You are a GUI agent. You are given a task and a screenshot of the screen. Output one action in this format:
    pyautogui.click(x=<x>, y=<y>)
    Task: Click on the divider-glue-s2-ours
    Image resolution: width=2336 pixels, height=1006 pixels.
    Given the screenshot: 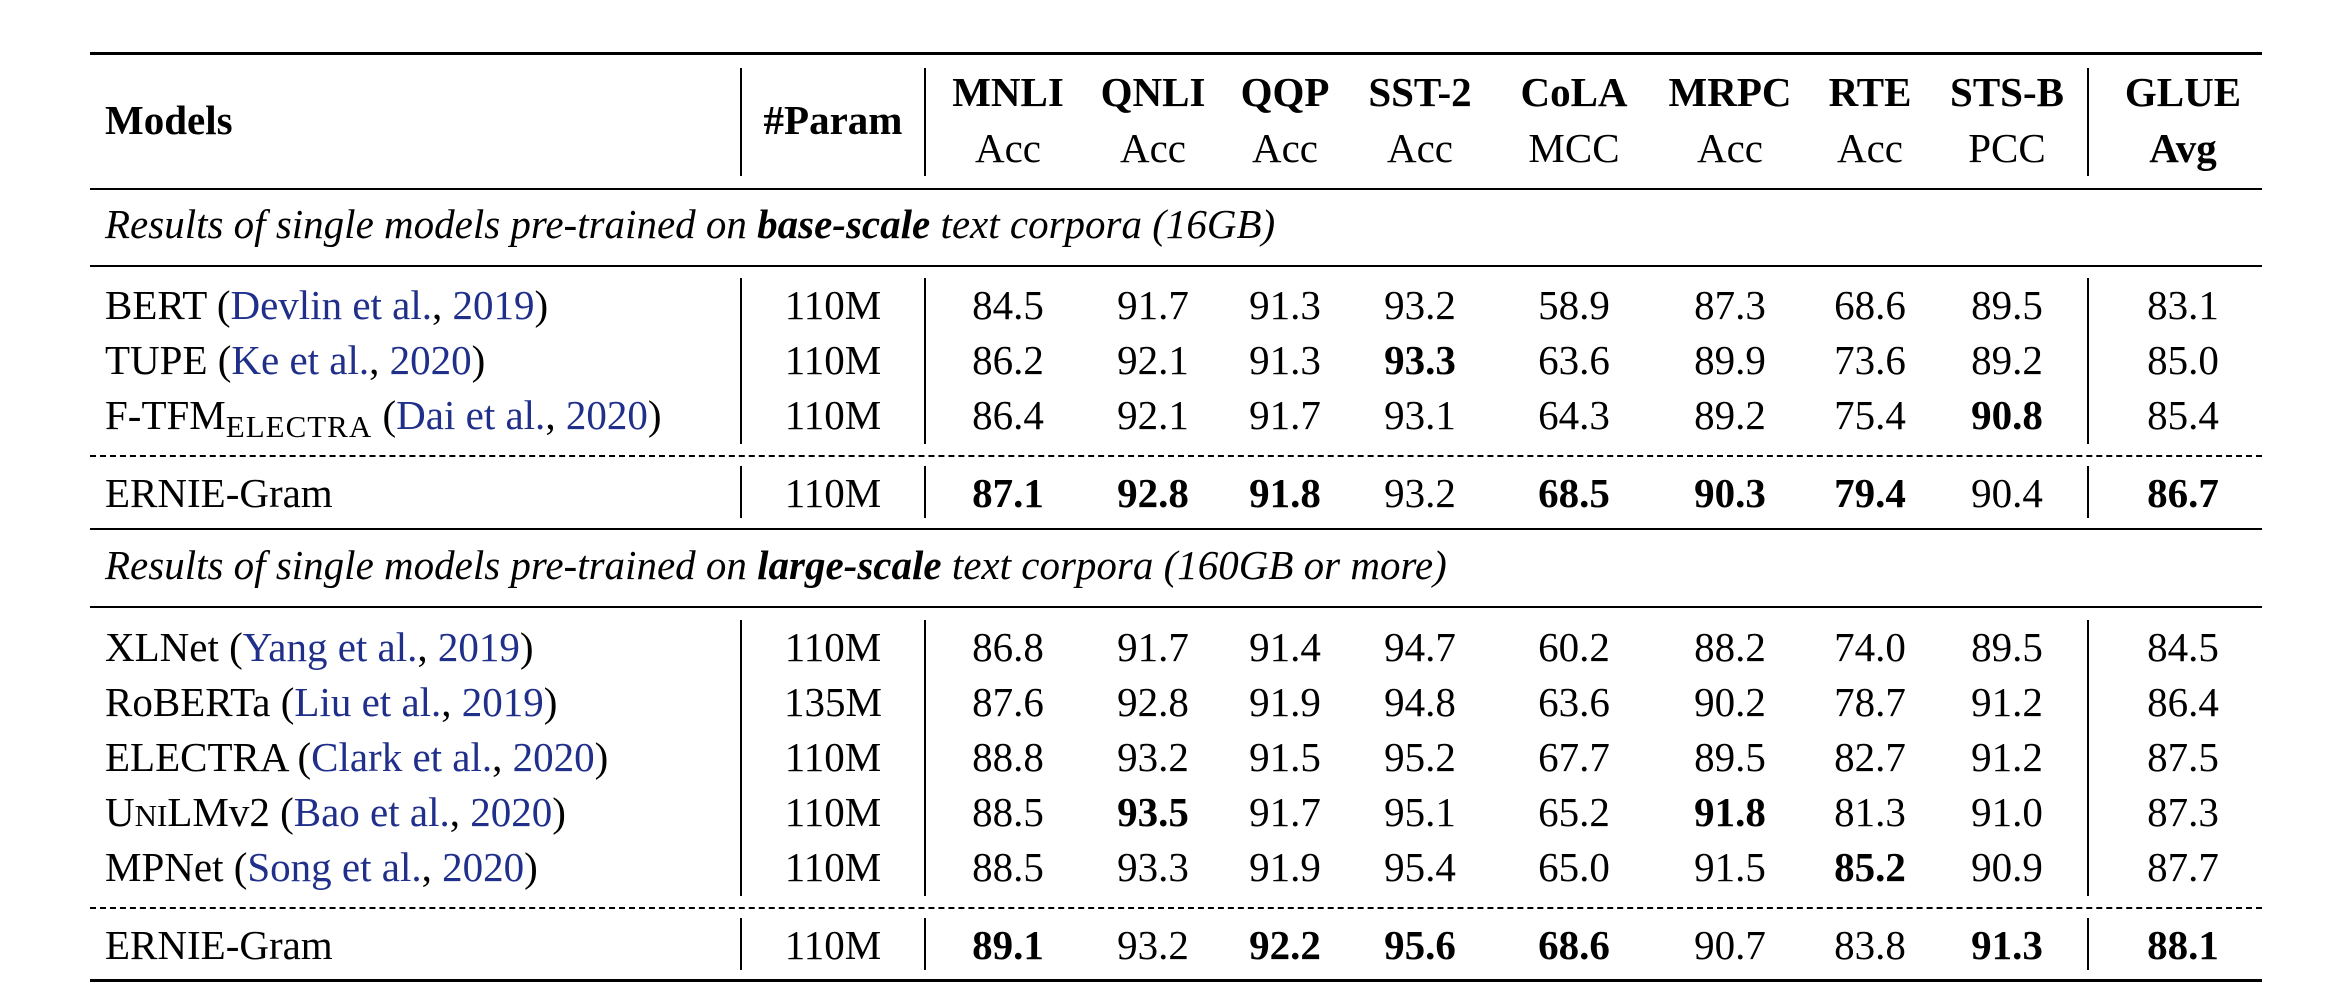 What is the action you would take?
    pyautogui.click(x=2088, y=944)
    